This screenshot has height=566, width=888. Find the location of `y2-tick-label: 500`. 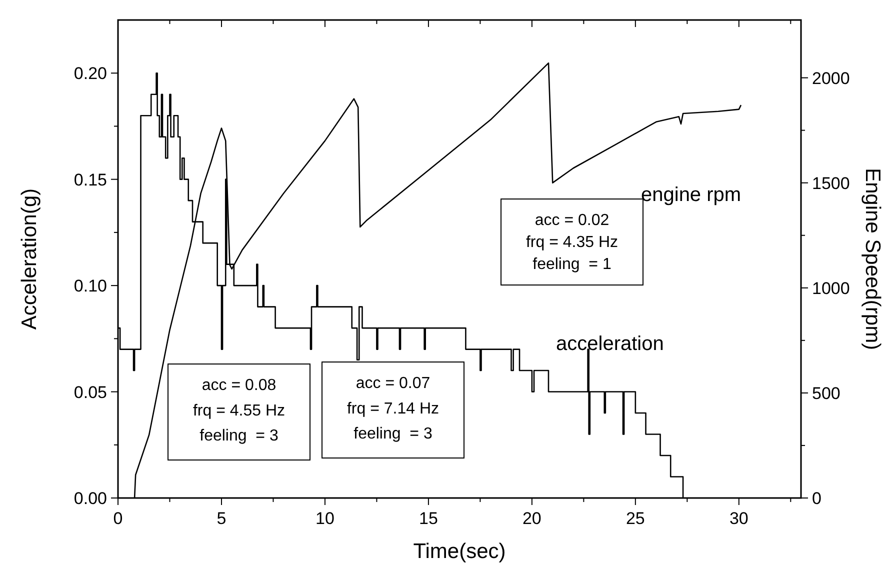

y2-tick-label: 500 is located at coordinates (826, 393).